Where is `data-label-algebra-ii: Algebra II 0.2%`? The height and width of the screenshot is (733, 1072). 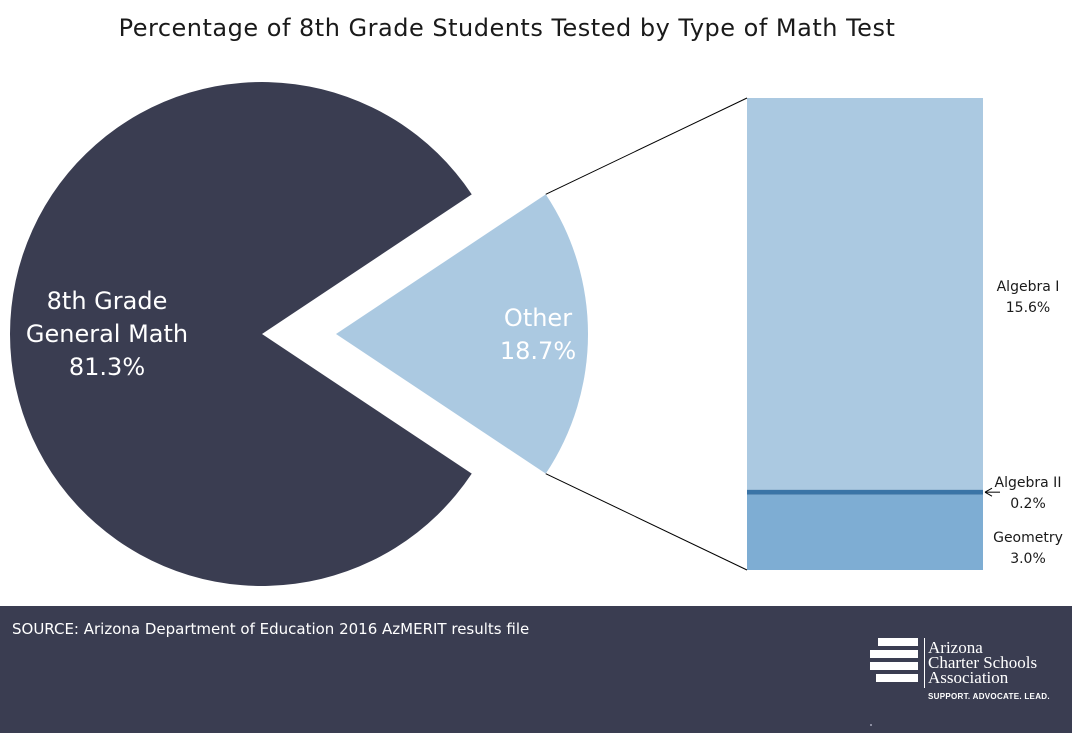 data-label-algebra-ii: Algebra II 0.2% is located at coordinates (1028, 493).